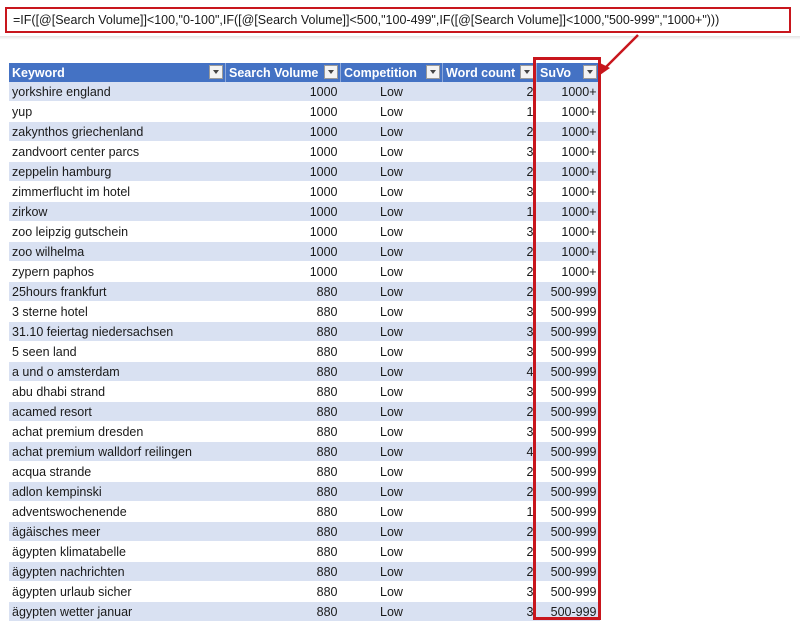 This screenshot has width=800, height=627. I want to click on cell-keyword: ägäisches meer, so click(117, 531).